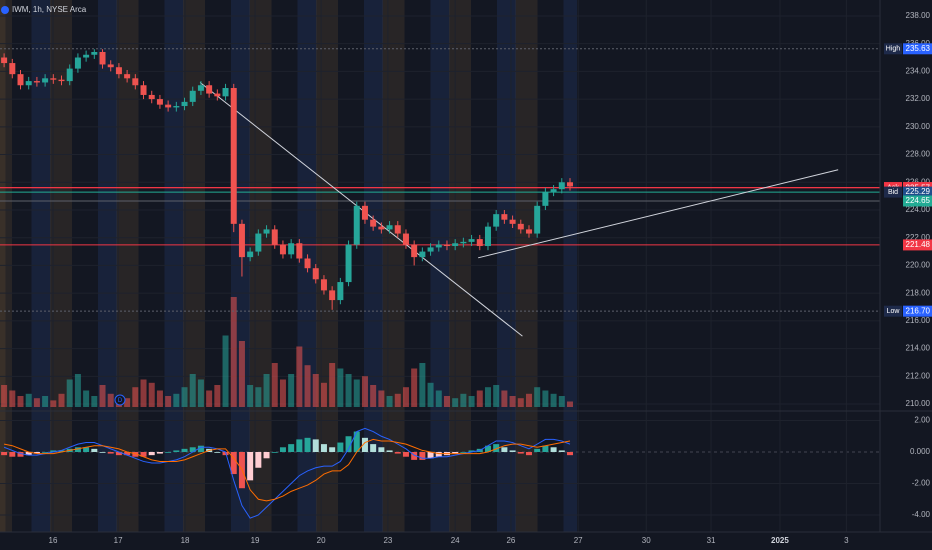 This screenshot has width=932, height=550. I want to click on y-tick-label: 228.00, so click(918, 154).